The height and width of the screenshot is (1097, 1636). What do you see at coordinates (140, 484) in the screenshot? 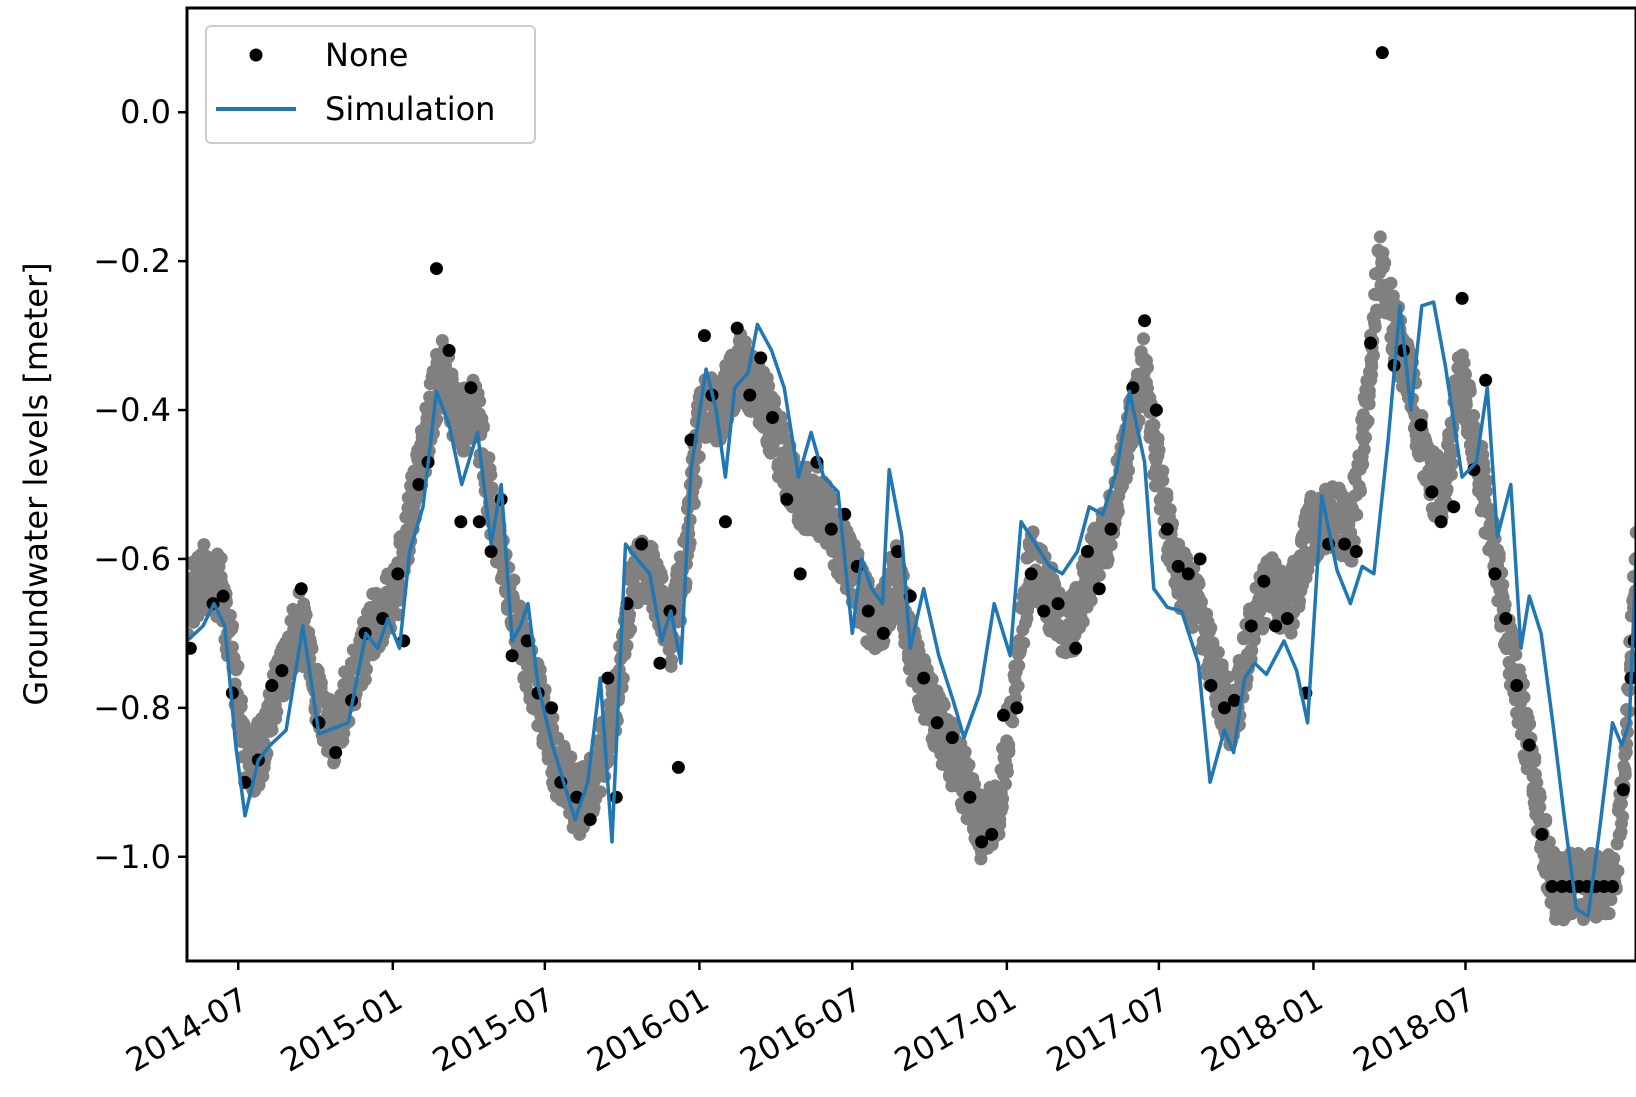
I see `y-axis: 0.0 −0.2 −0.4 −0.6 −0.8 −1.0` at bounding box center [140, 484].